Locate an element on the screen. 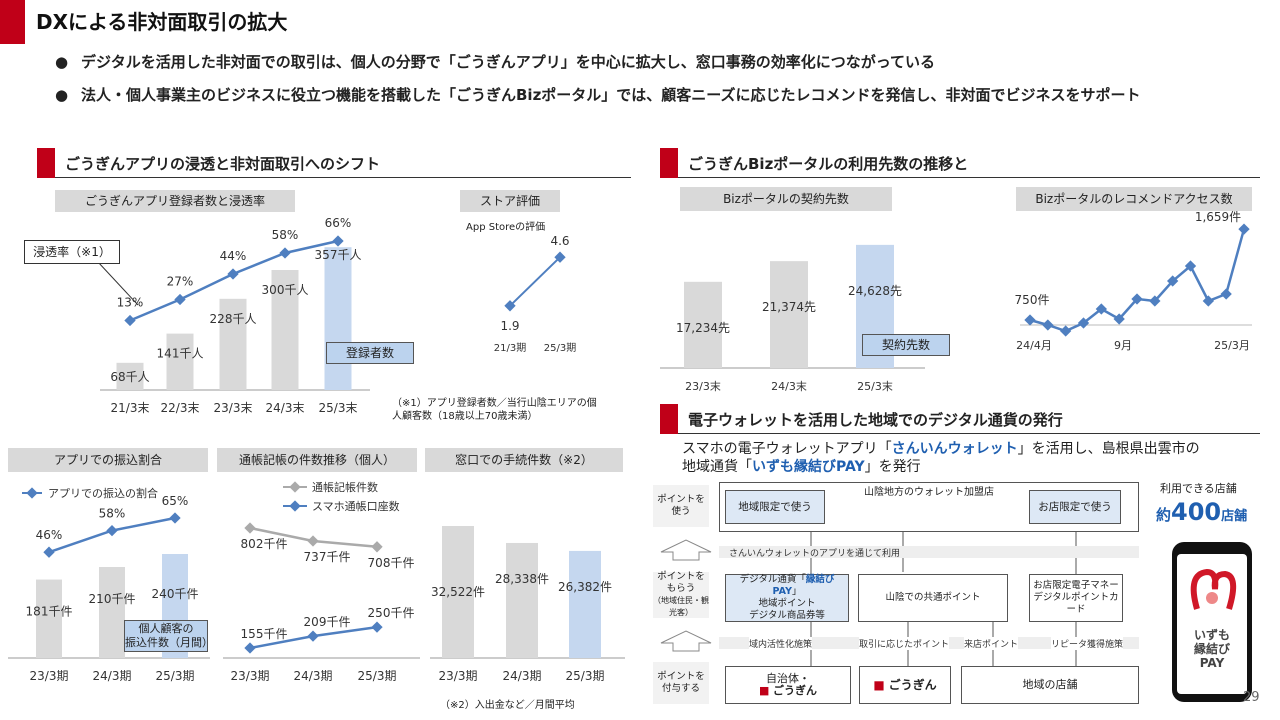 This screenshot has width=1280, height=720. giver-shops: 地域の店舗 is located at coordinates (1050, 685).